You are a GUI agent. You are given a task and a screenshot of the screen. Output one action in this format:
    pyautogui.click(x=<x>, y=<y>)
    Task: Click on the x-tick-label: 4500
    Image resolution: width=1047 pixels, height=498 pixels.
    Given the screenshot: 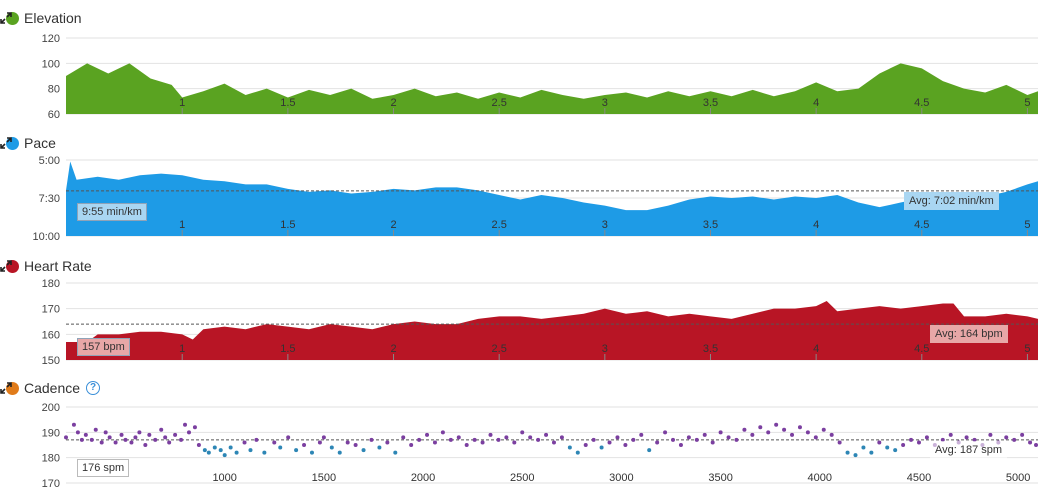 What is the action you would take?
    pyautogui.click(x=919, y=478)
    